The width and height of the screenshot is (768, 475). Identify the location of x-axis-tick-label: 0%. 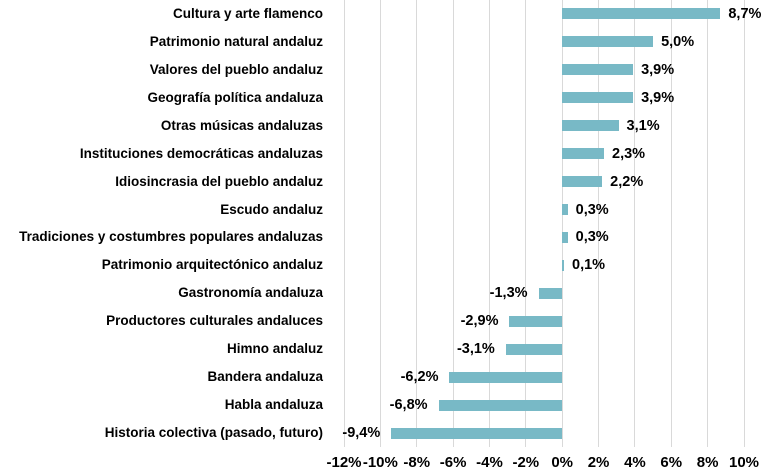
(562, 462).